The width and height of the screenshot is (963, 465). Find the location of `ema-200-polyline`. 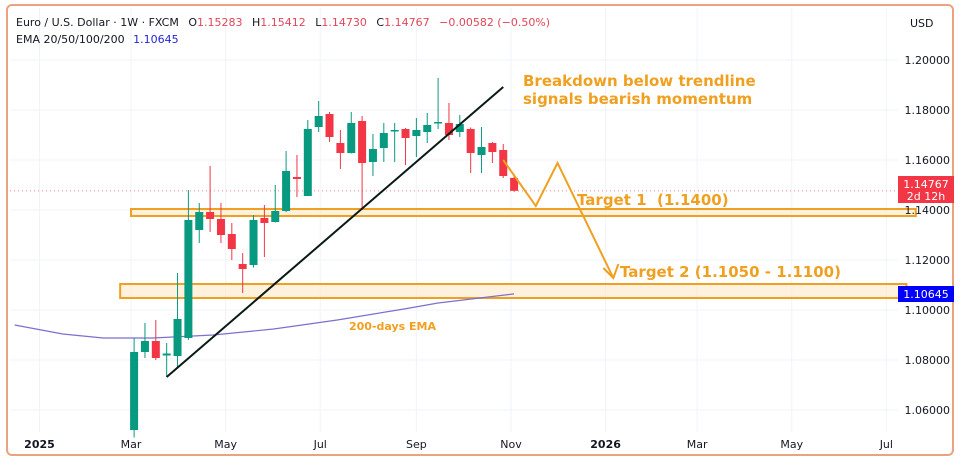

ema-200-polyline is located at coordinates (264, 316).